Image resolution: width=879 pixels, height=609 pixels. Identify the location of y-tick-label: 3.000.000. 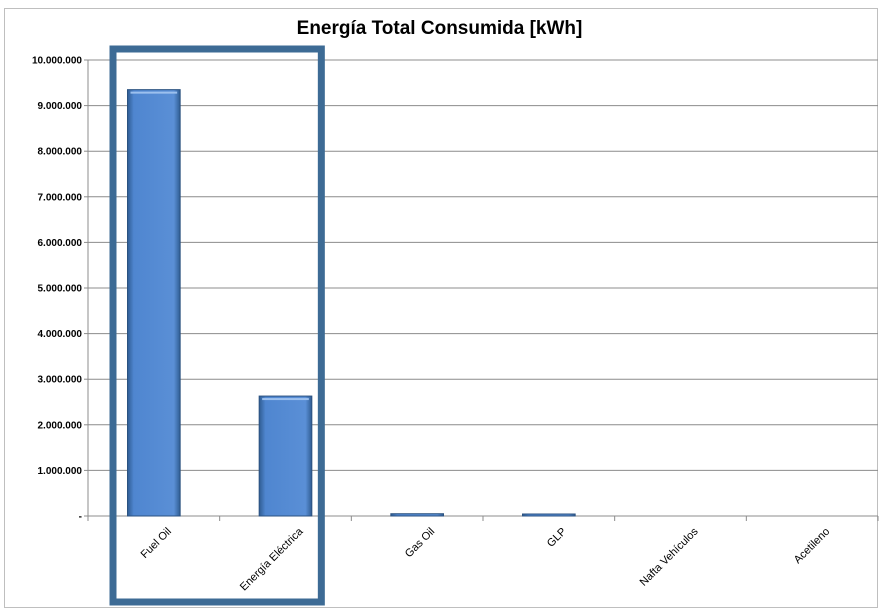
(60, 380).